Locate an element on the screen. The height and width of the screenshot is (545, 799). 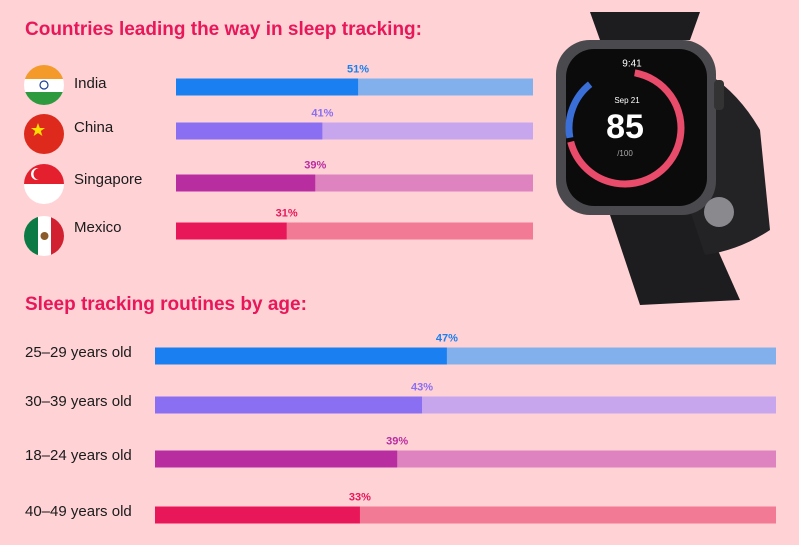
value-label: 47% is located at coordinates (447, 338).